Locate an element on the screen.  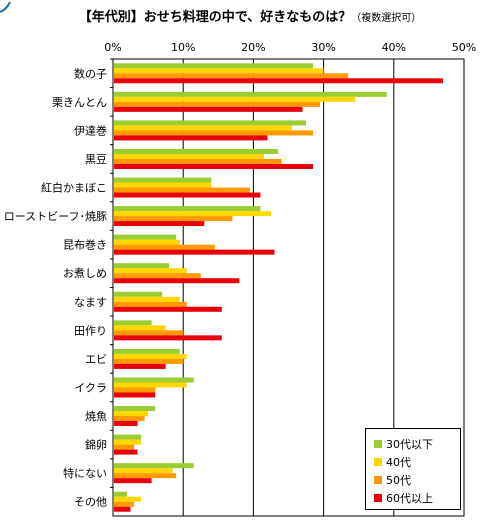
x-tick-label: 30% is located at coordinates (323, 47).